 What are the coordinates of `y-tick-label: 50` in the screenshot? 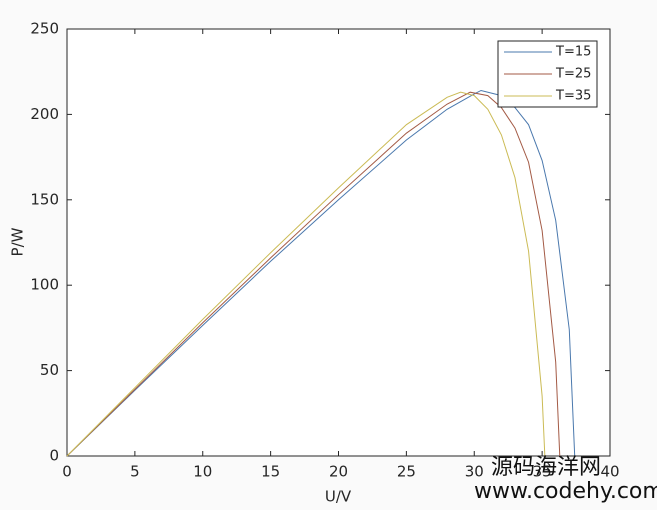 It's located at (49, 370).